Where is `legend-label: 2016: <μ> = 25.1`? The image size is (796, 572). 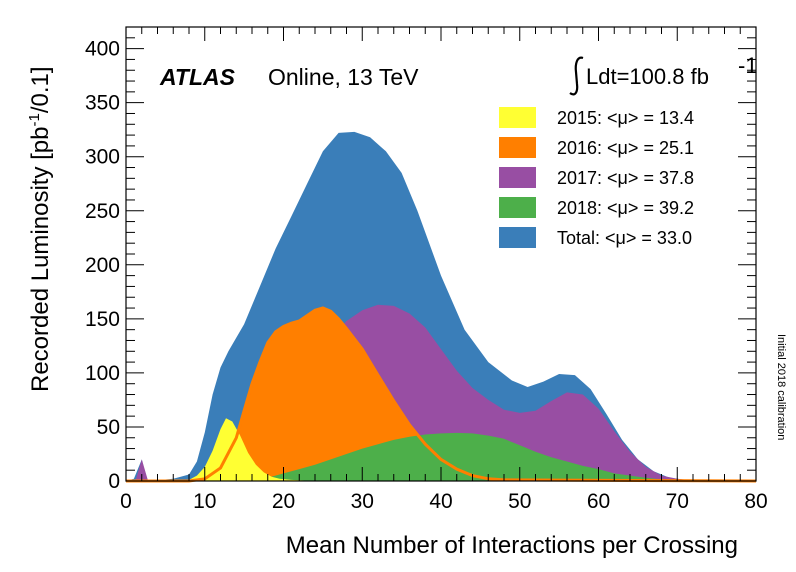
legend-label: 2016: <μ> = 25.1 is located at coordinates (625, 148).